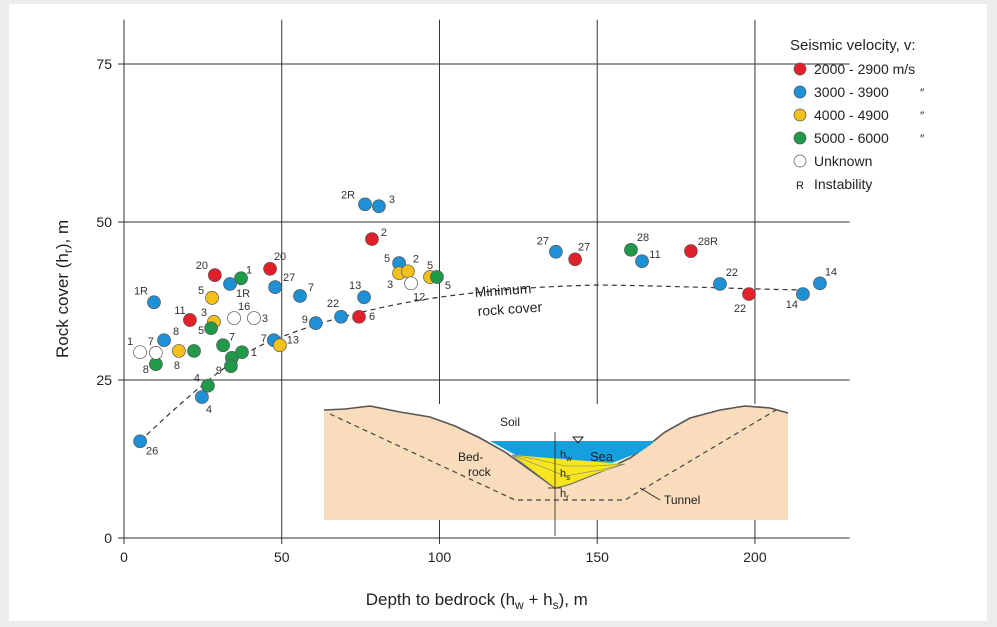  I want to click on x-tick-label: 200, so click(755, 557).